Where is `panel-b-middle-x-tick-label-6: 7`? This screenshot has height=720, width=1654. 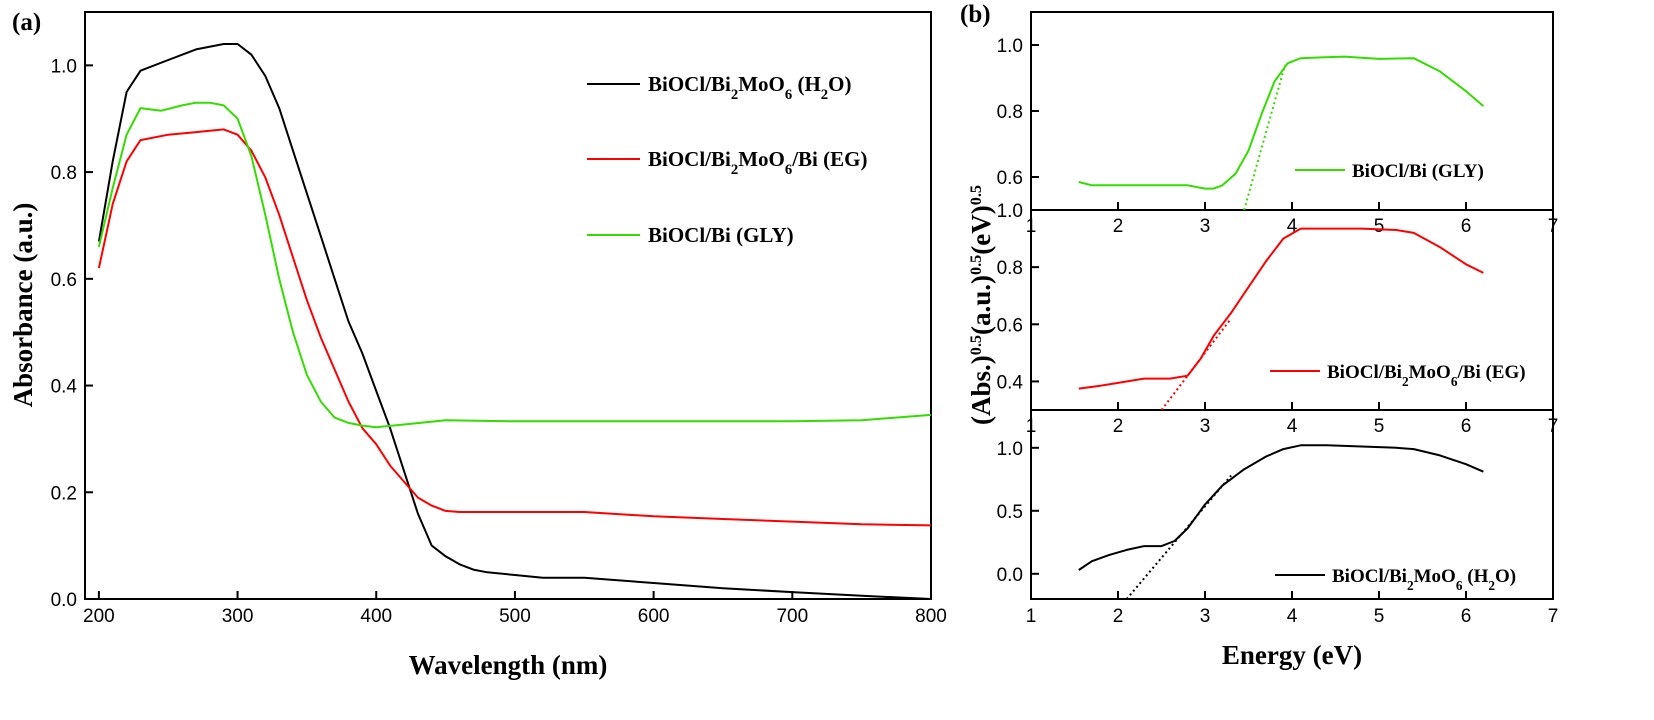
panel-b-middle-x-tick-label-6: 7 is located at coordinates (1553, 426).